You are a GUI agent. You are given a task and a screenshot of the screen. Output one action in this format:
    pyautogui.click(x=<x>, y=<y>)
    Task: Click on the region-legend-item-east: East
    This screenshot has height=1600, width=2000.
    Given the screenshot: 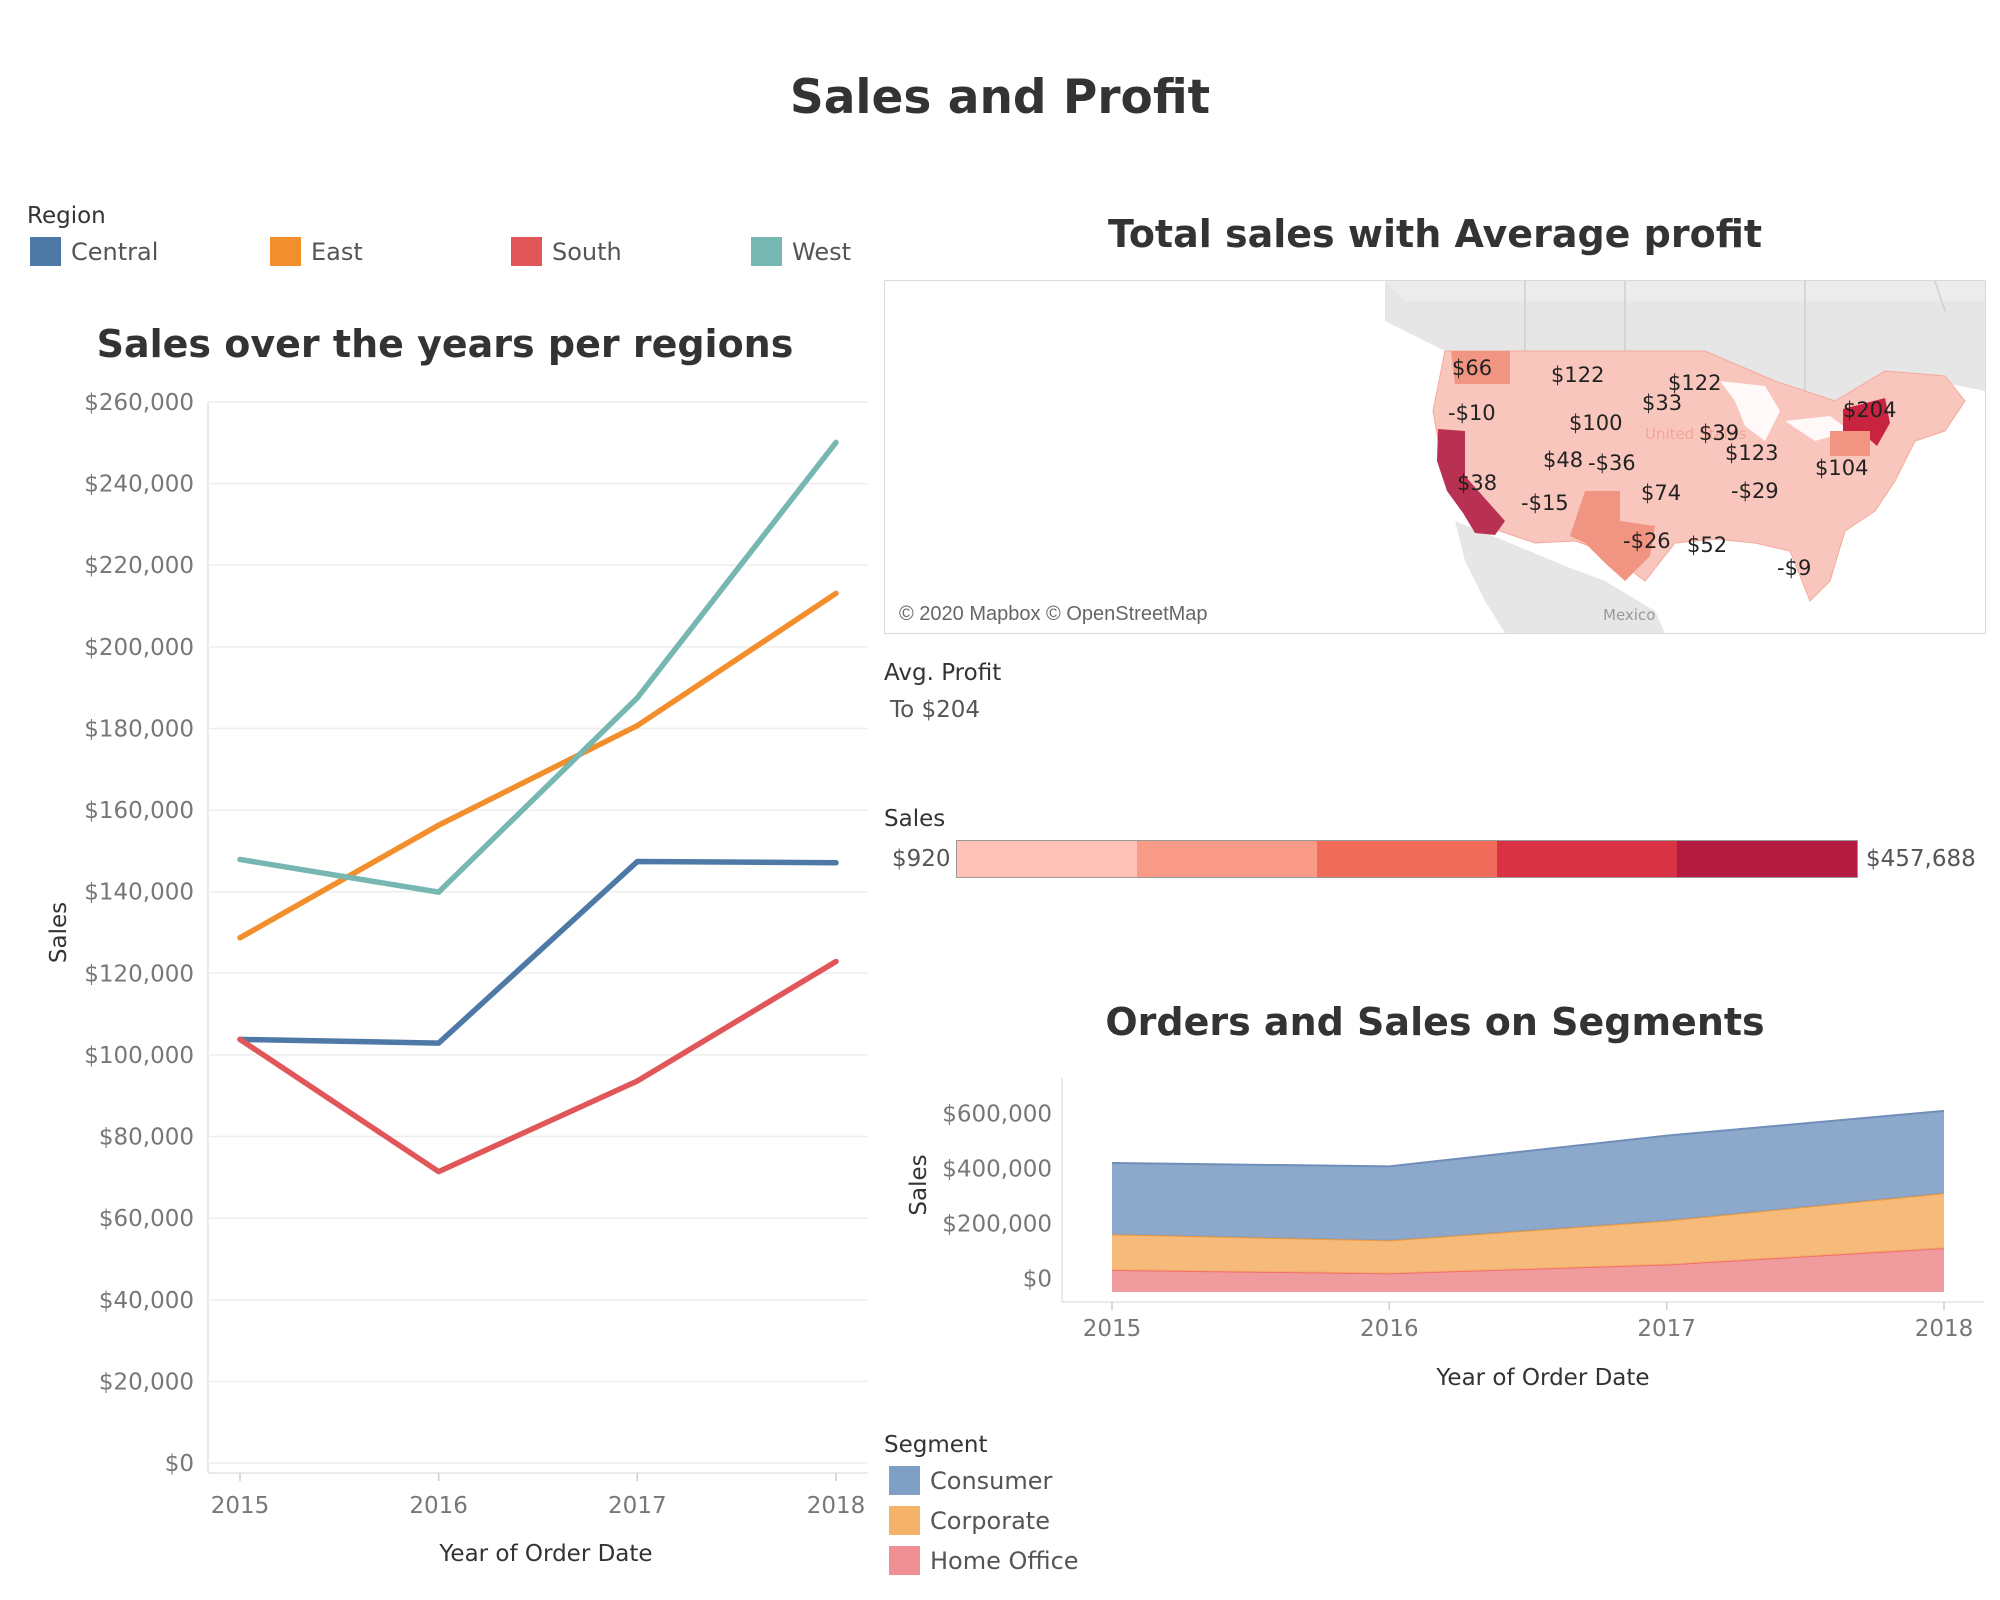 What is the action you would take?
    pyautogui.click(x=316, y=251)
    